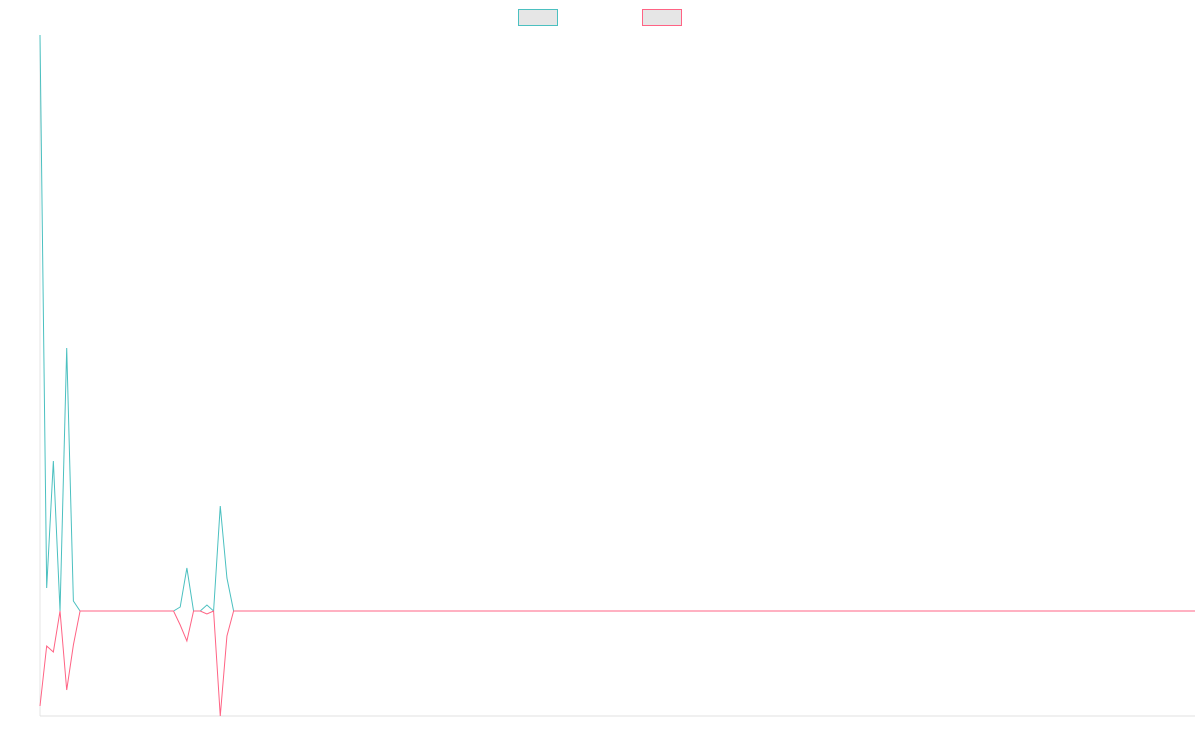 The height and width of the screenshot is (750, 1200). I want to click on line-series, so click(617, 663).